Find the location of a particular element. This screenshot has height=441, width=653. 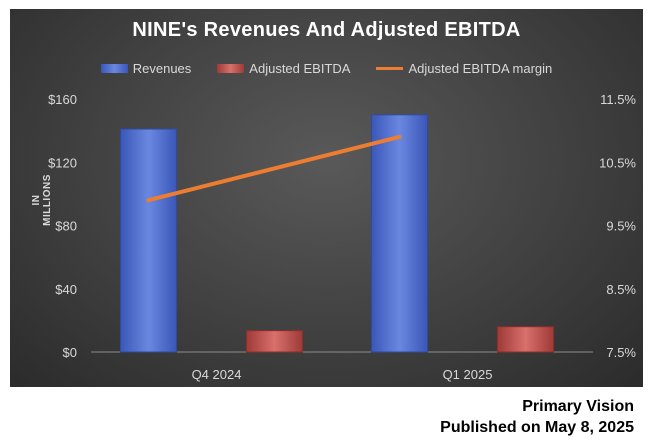

credit-published-date: Published on May 8, 2025 is located at coordinates (537, 427).